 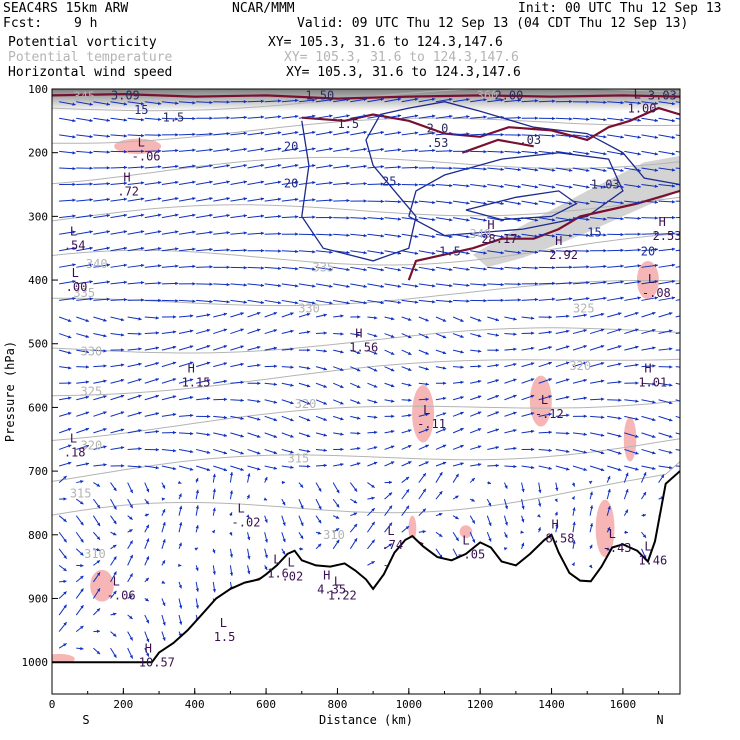 What do you see at coordinates (92, 351) in the screenshot?
I see `theta-label: 330` at bounding box center [92, 351].